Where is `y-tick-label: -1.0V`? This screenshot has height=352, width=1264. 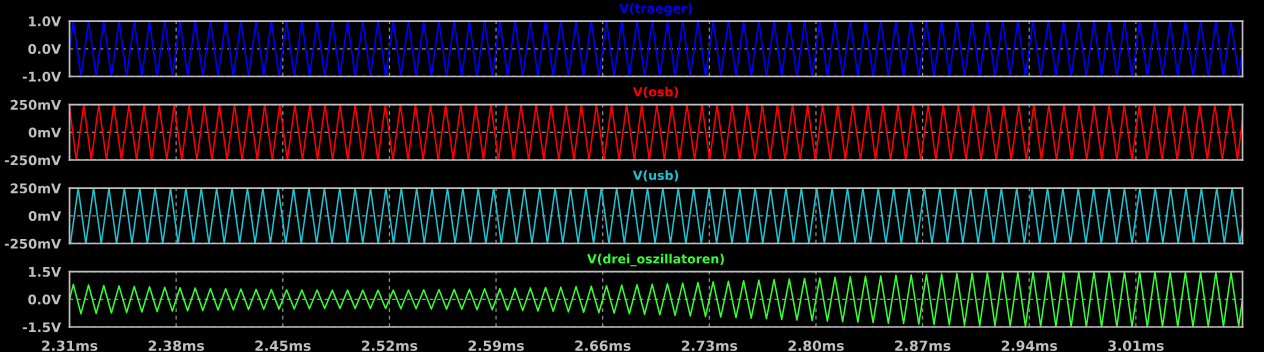
y-tick-label: -1.0V is located at coordinates (42, 76).